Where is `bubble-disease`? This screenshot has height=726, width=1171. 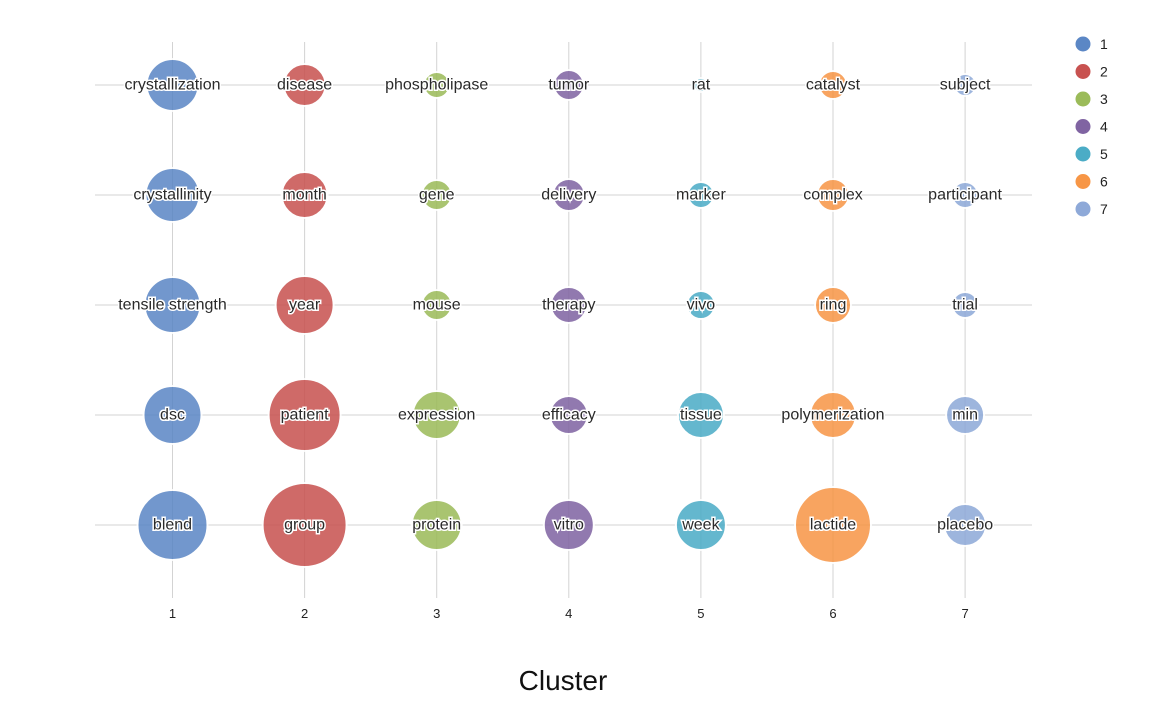
bubble-disease is located at coordinates (304, 85).